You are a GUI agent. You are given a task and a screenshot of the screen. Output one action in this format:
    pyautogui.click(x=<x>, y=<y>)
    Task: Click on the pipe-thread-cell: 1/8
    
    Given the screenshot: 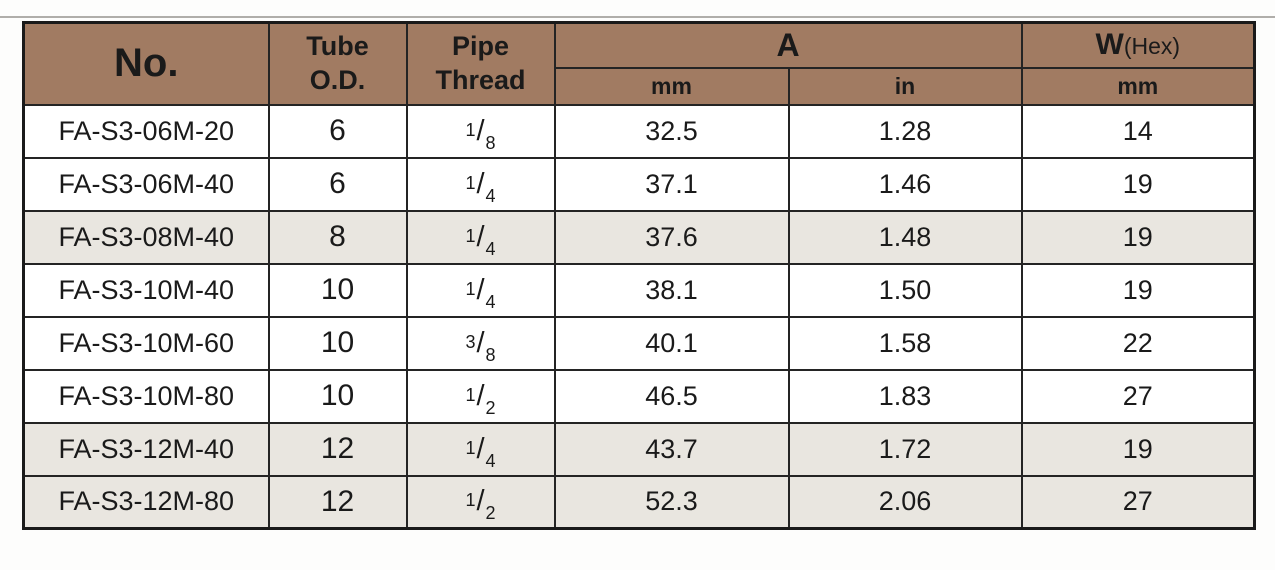 What is the action you would take?
    pyautogui.click(x=480, y=131)
    